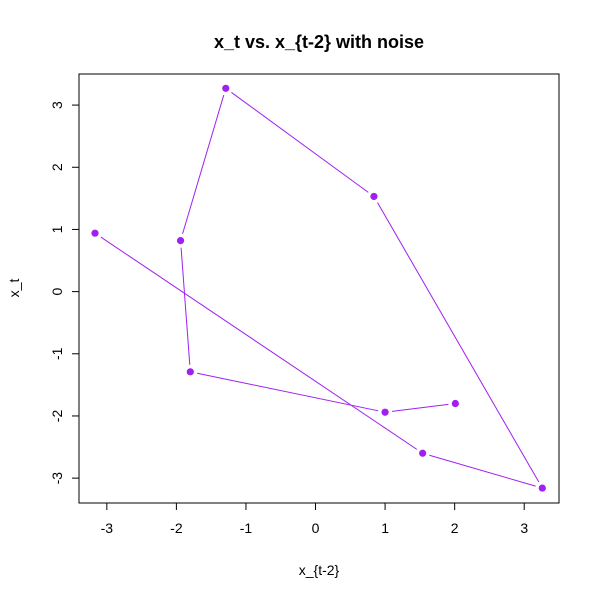 This screenshot has height=600, width=600. I want to click on x-tick-label: -3, so click(107, 528).